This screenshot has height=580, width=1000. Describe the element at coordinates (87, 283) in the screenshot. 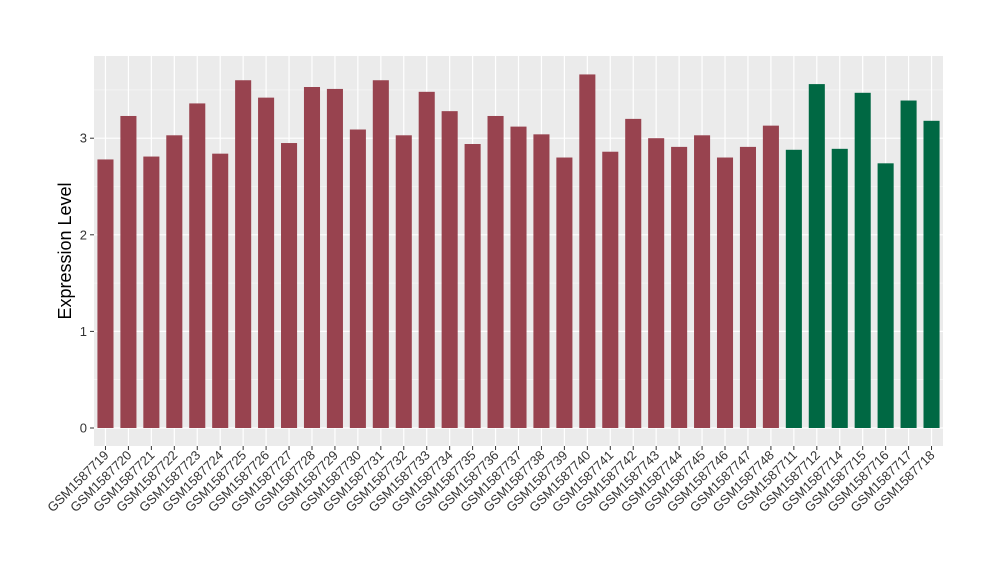

I see `y-axis: 0 1 2 3` at that location.